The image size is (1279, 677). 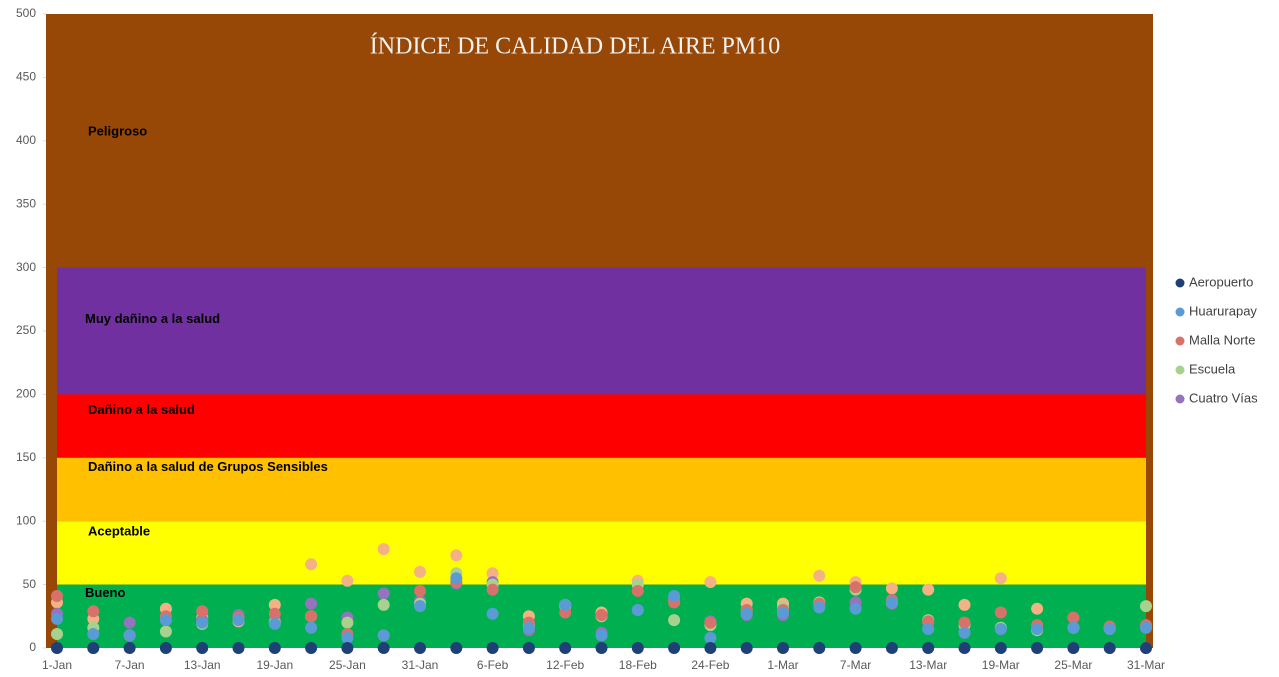 I want to click on y-tick-label: 100, so click(x=26, y=520).